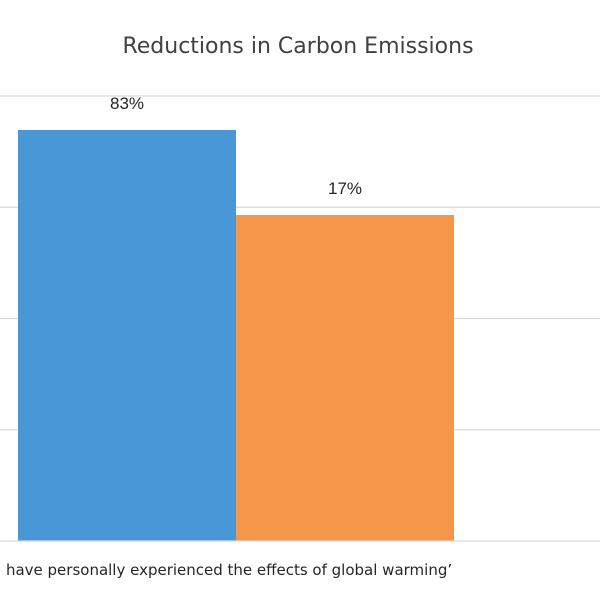 The image size is (600, 600). What do you see at coordinates (345, 188) in the screenshot?
I see `data-label-series-2: 17%` at bounding box center [345, 188].